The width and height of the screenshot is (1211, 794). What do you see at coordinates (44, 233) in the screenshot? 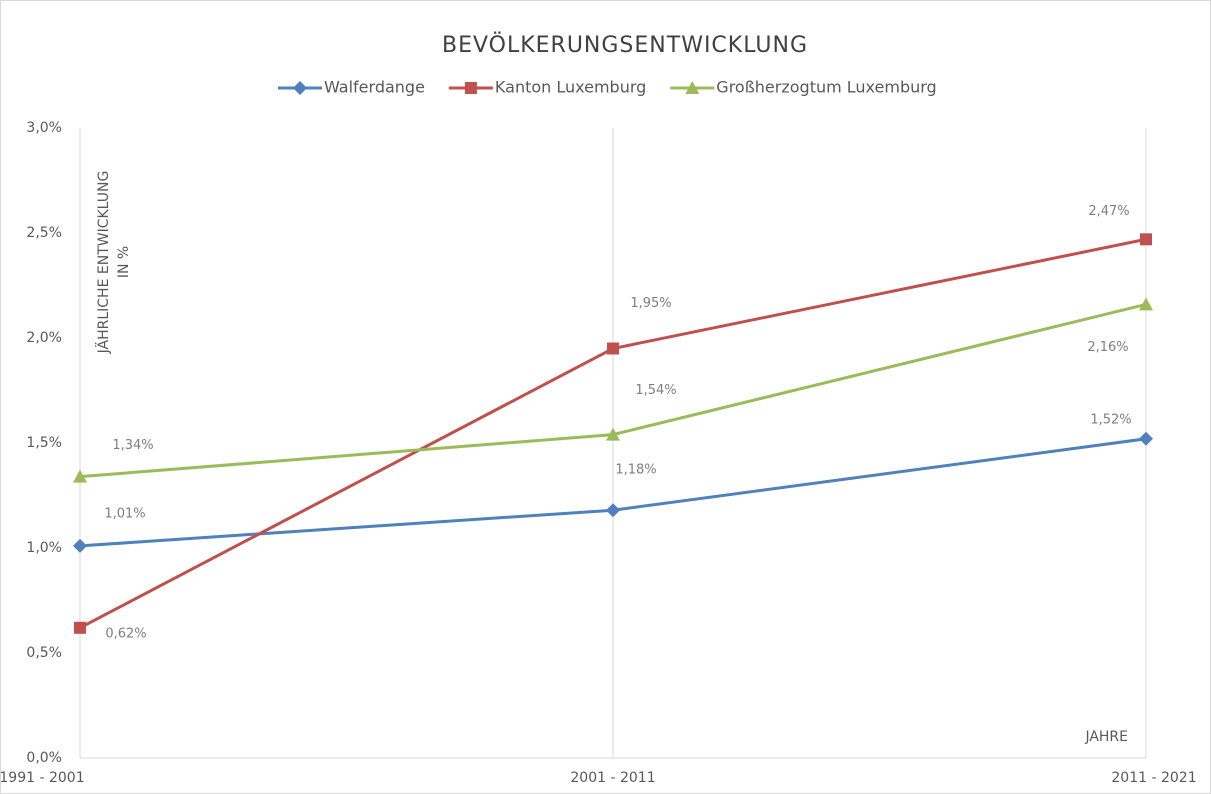
I see `y-tick-label: 2,5%` at bounding box center [44, 233].